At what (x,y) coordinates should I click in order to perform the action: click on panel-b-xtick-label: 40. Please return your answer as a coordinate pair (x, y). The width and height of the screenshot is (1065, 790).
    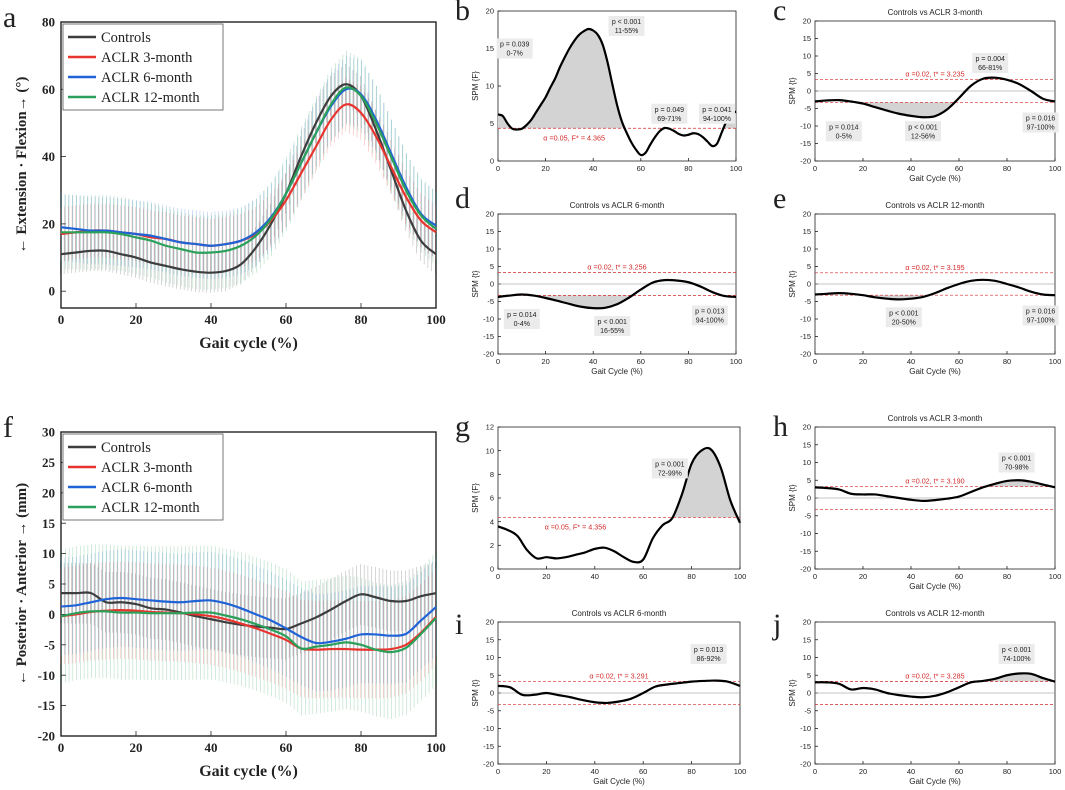
    Looking at the image, I should click on (593, 168).